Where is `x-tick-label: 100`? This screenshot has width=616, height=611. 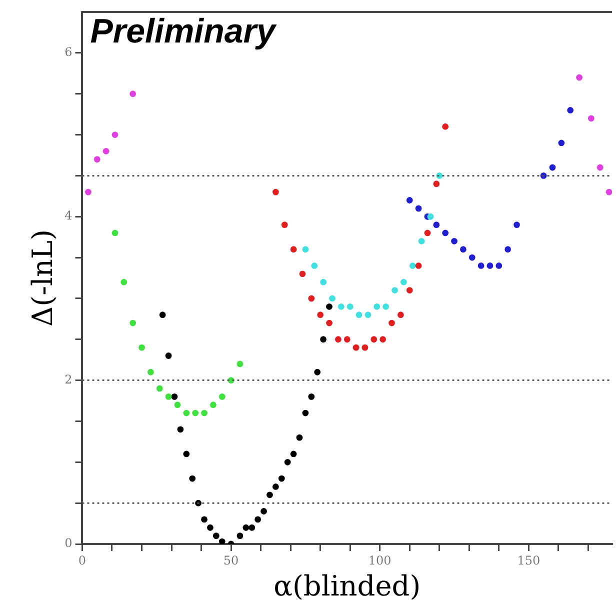 x-tick-label: 100 is located at coordinates (380, 560).